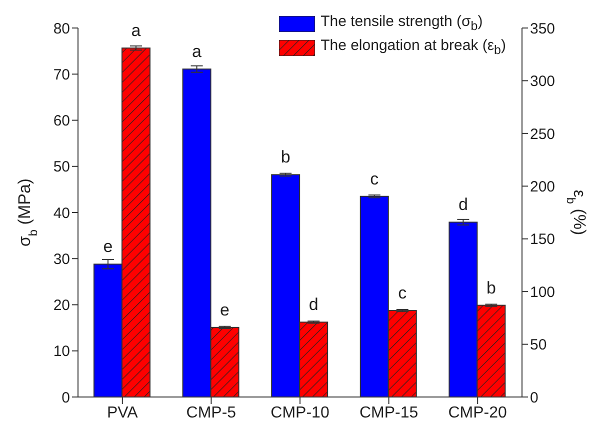  What do you see at coordinates (534, 397) in the screenshot?
I see `y2-tick-label: 0` at bounding box center [534, 397].